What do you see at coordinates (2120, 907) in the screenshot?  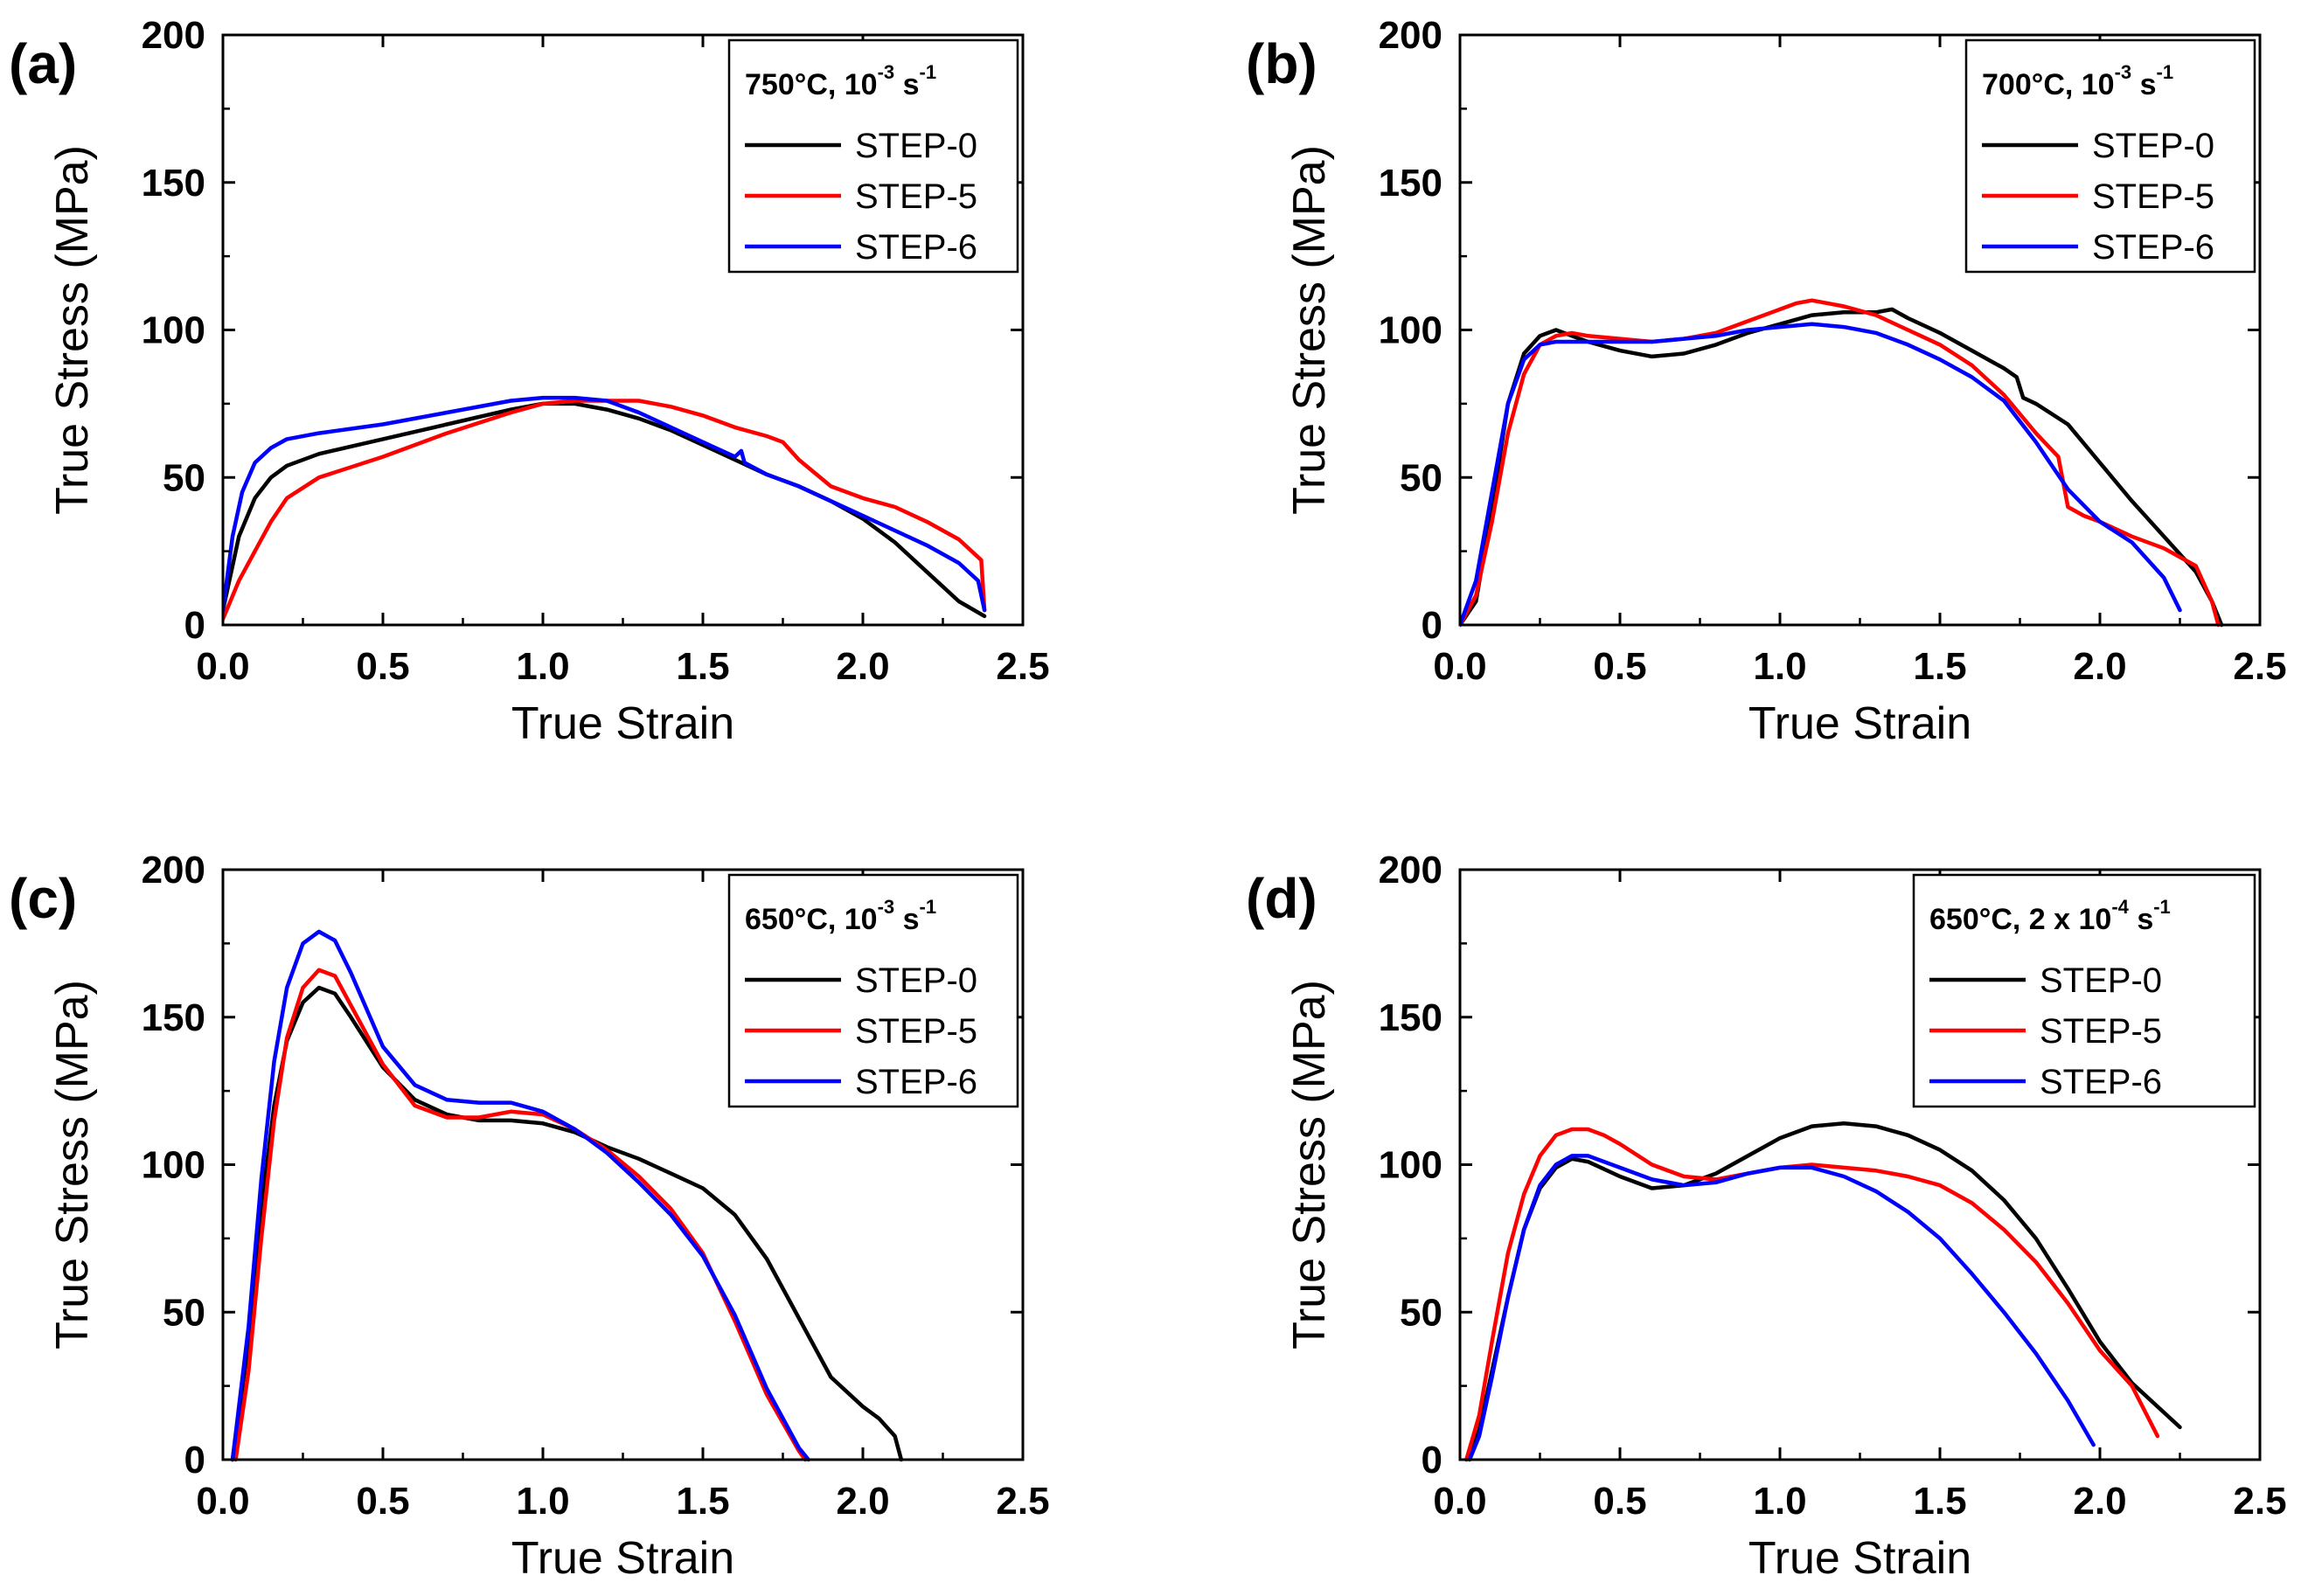 I see `legend-title-title-exp1: -4` at bounding box center [2120, 907].